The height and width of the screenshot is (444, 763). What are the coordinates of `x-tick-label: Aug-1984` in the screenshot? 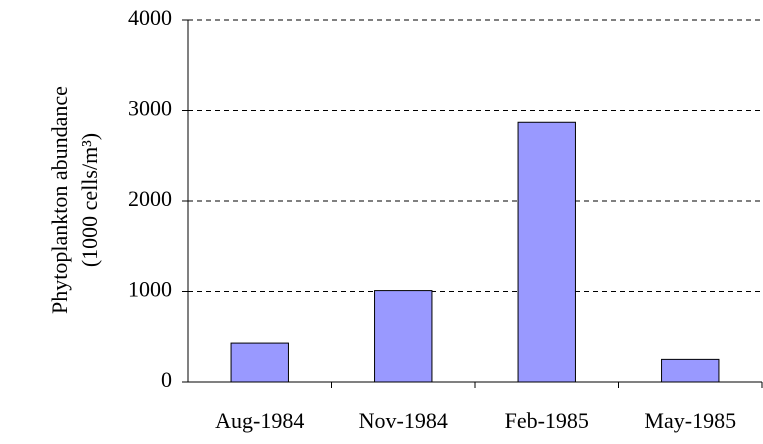 It's located at (259, 420).